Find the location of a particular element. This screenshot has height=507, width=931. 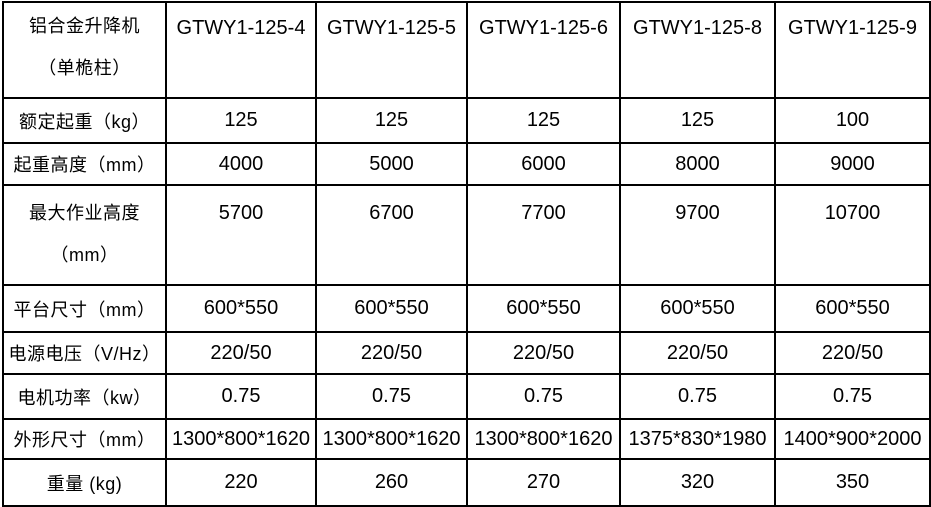

cell-motor-power-1: 0.75 is located at coordinates (241, 396).